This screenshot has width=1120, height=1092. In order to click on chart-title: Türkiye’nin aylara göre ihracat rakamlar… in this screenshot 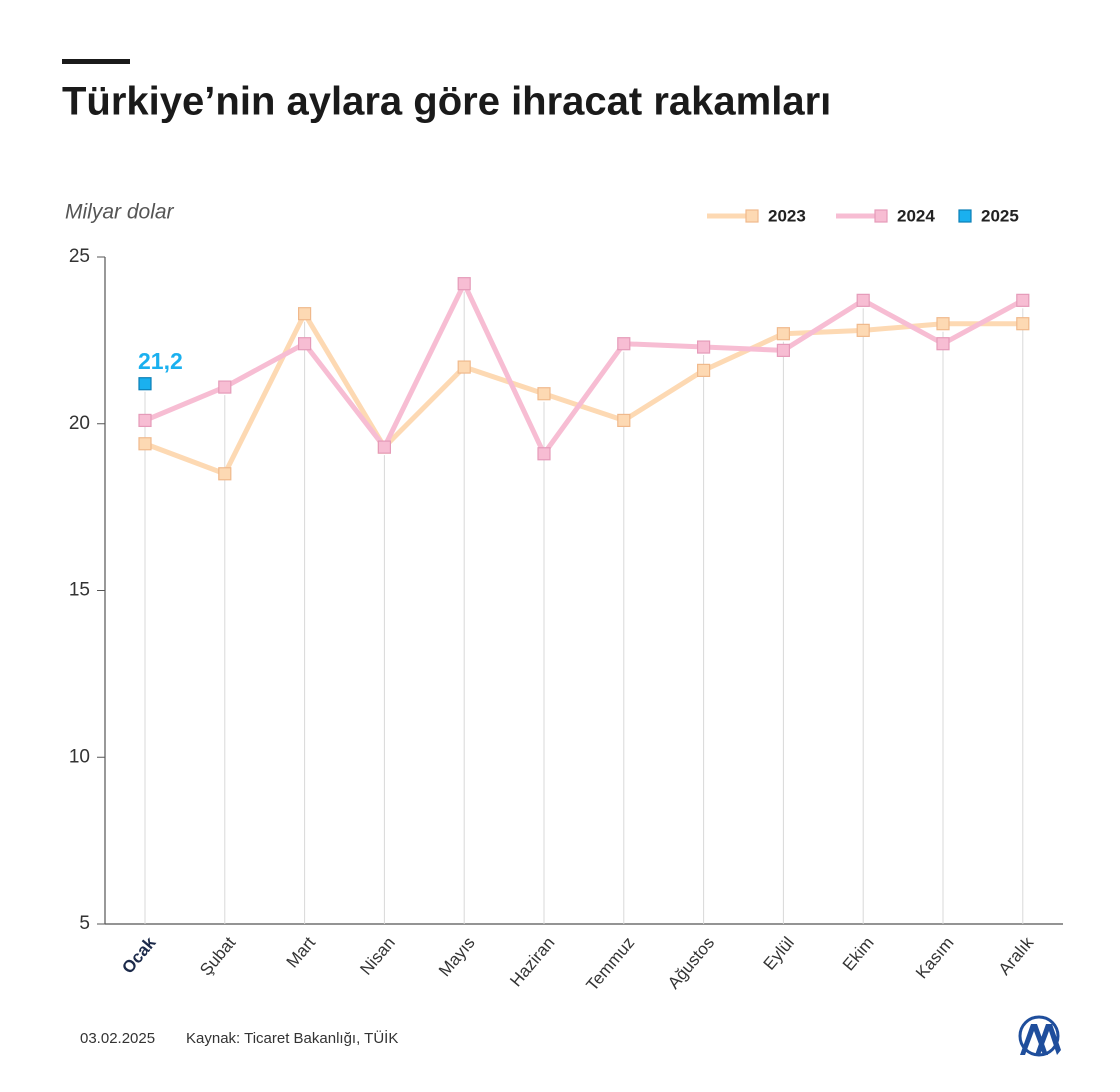, I will do `click(446, 102)`.